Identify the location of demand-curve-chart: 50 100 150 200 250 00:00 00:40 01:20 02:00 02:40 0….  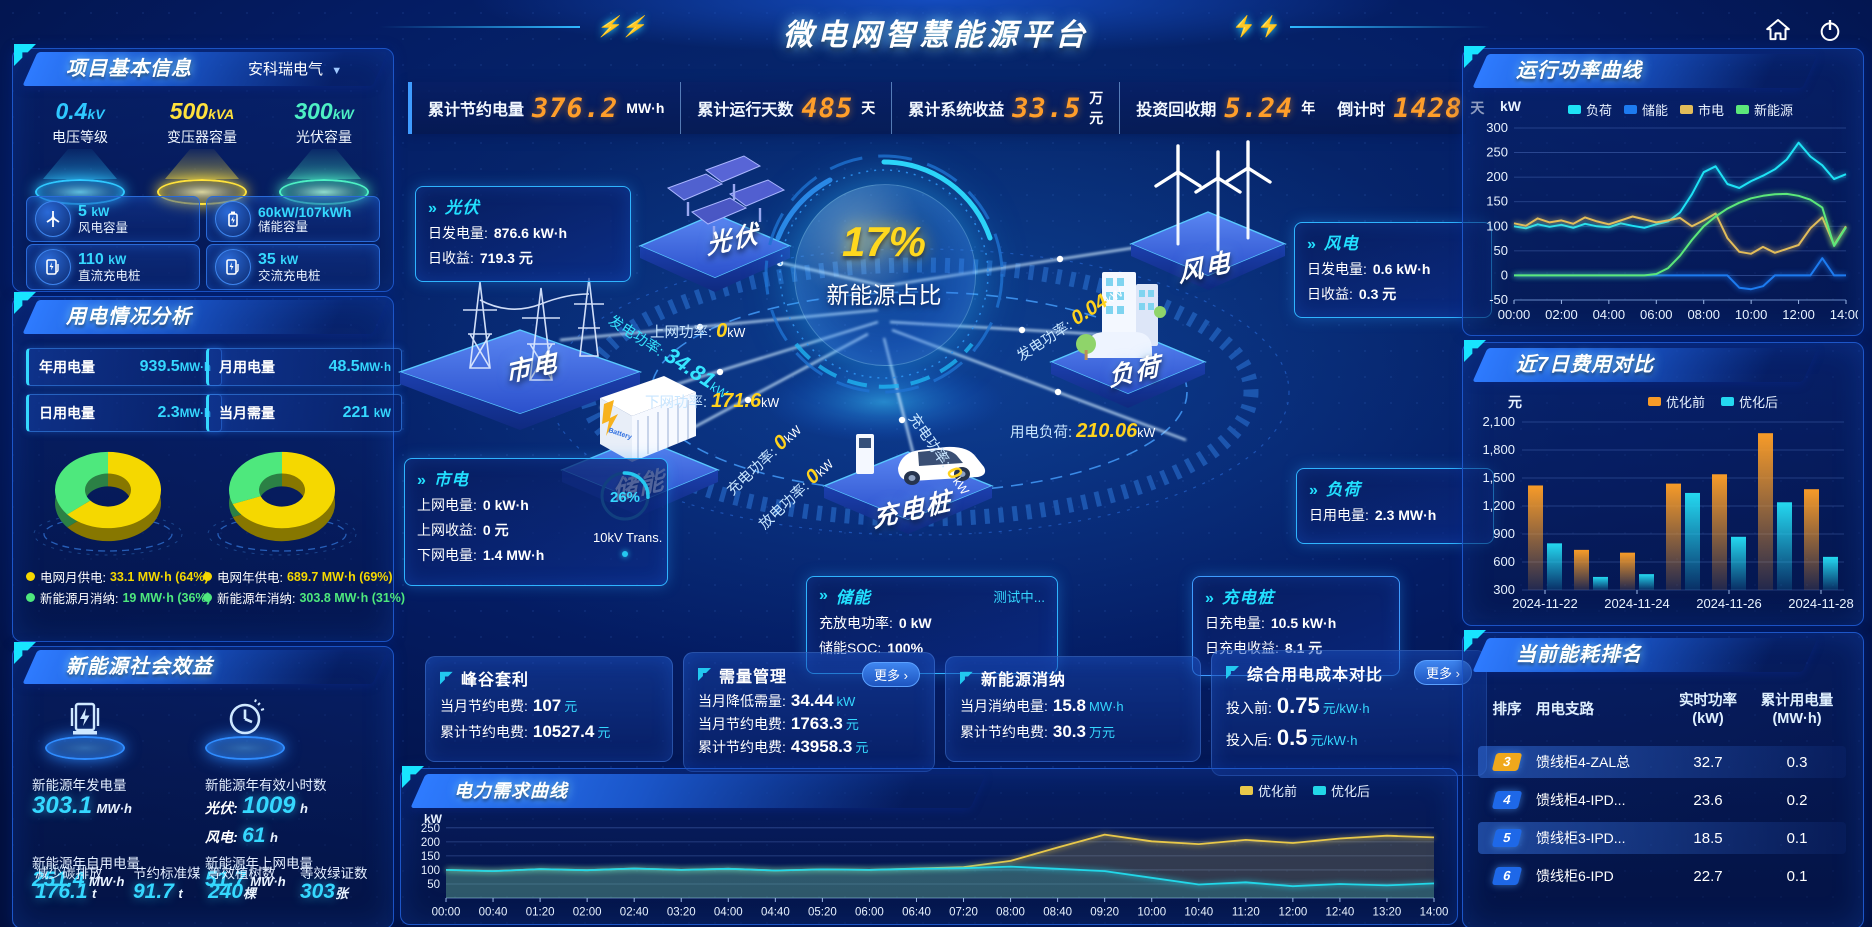
(934, 871).